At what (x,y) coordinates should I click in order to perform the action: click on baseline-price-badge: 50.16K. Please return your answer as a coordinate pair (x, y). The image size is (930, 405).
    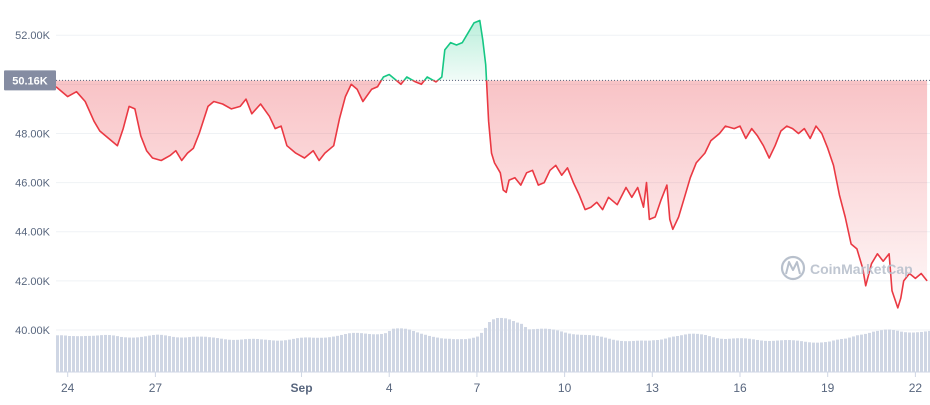
    Looking at the image, I should click on (30, 80).